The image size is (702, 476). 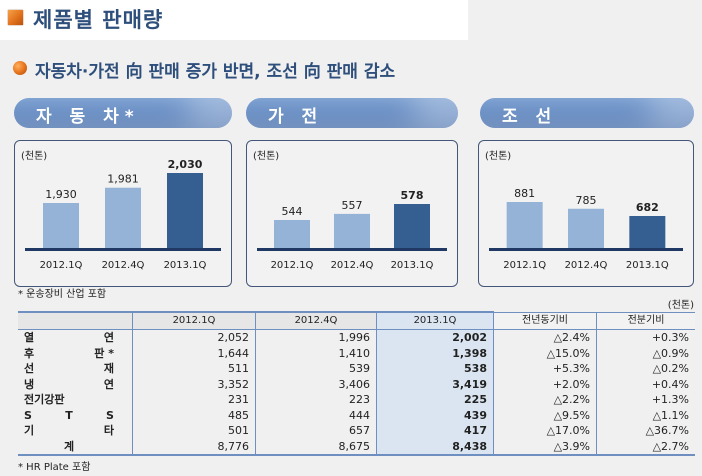 I want to click on bar-value-label: 1,930, so click(x=61, y=194).